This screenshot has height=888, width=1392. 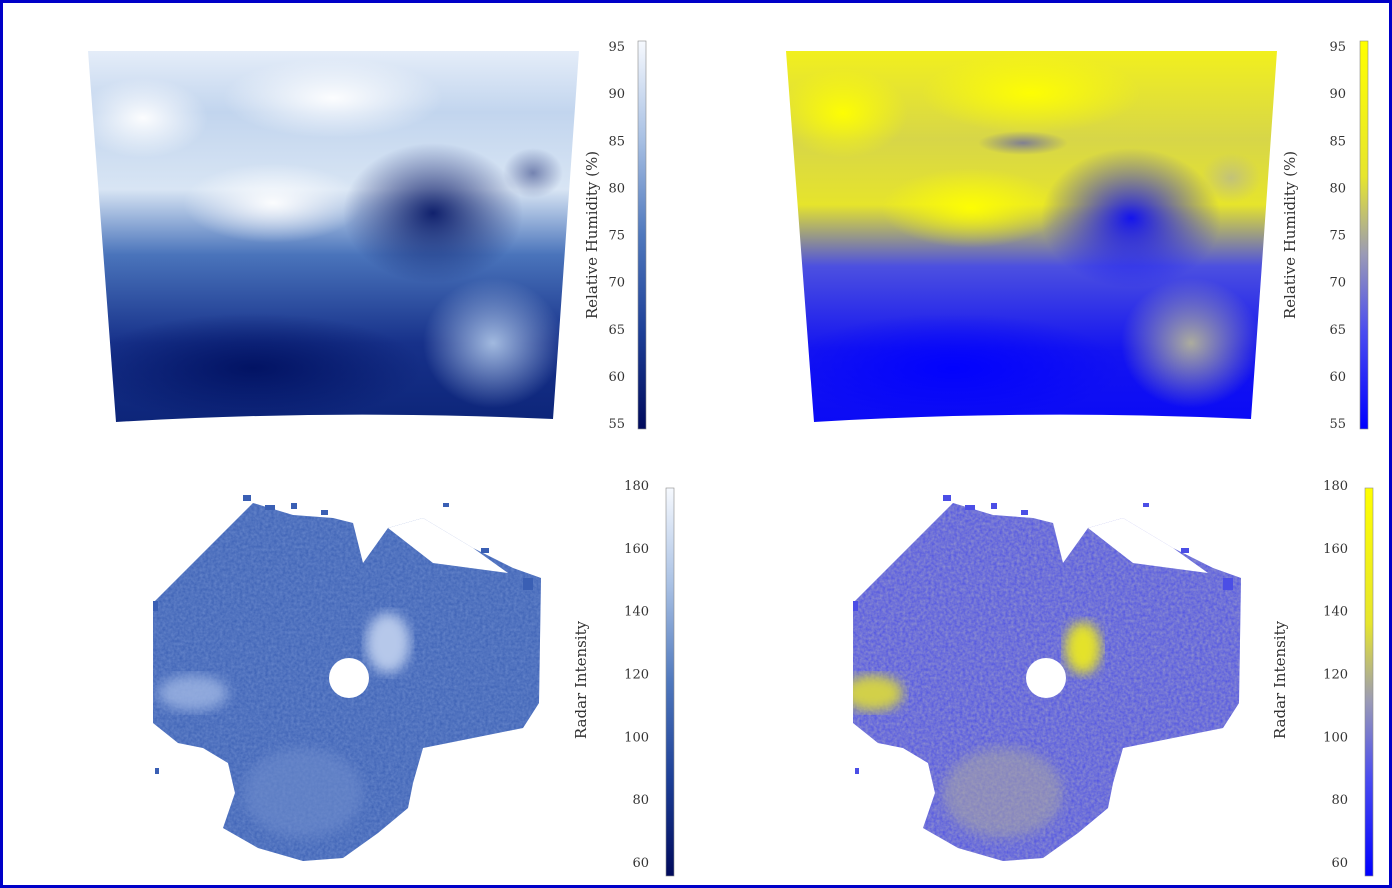 What do you see at coordinates (592, 235) in the screenshot?
I see `colorbar-label-a: Relative Humidity (%)` at bounding box center [592, 235].